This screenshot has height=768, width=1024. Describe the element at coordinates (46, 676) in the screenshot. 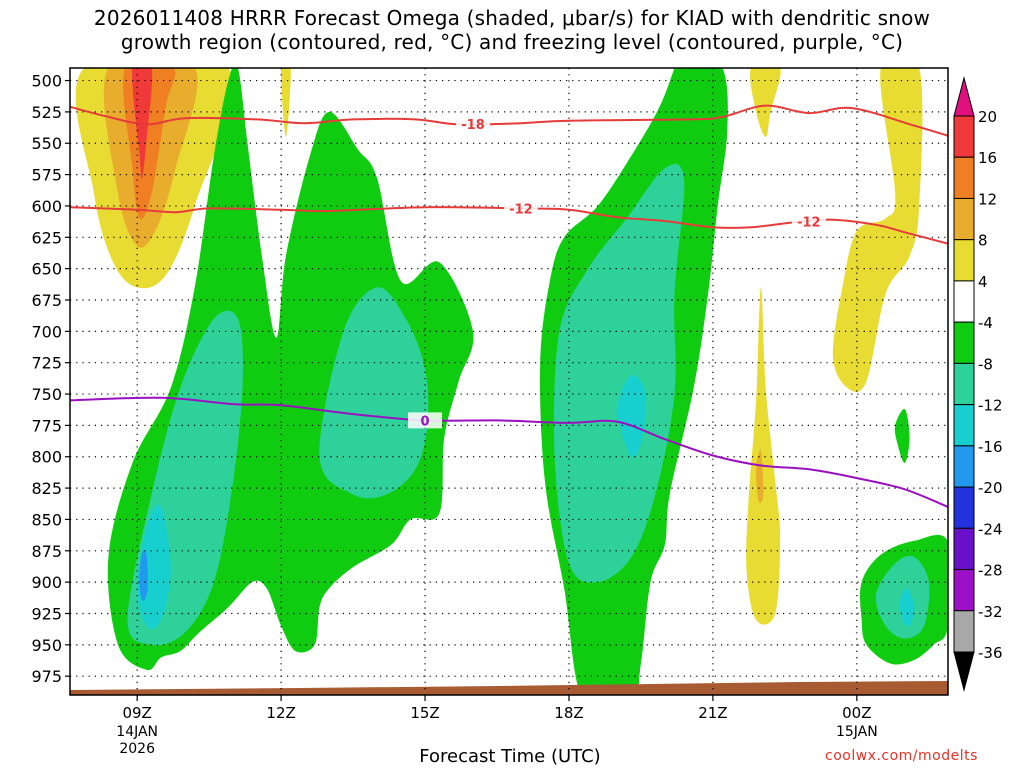

I see `ytick-label-975: 975` at that location.